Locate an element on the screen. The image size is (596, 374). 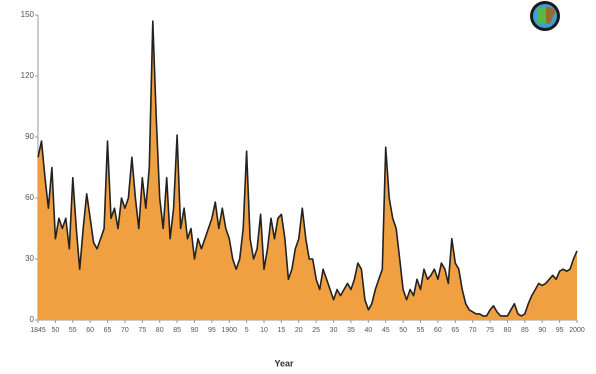
x-tick-label: 5 is located at coordinates (247, 330).